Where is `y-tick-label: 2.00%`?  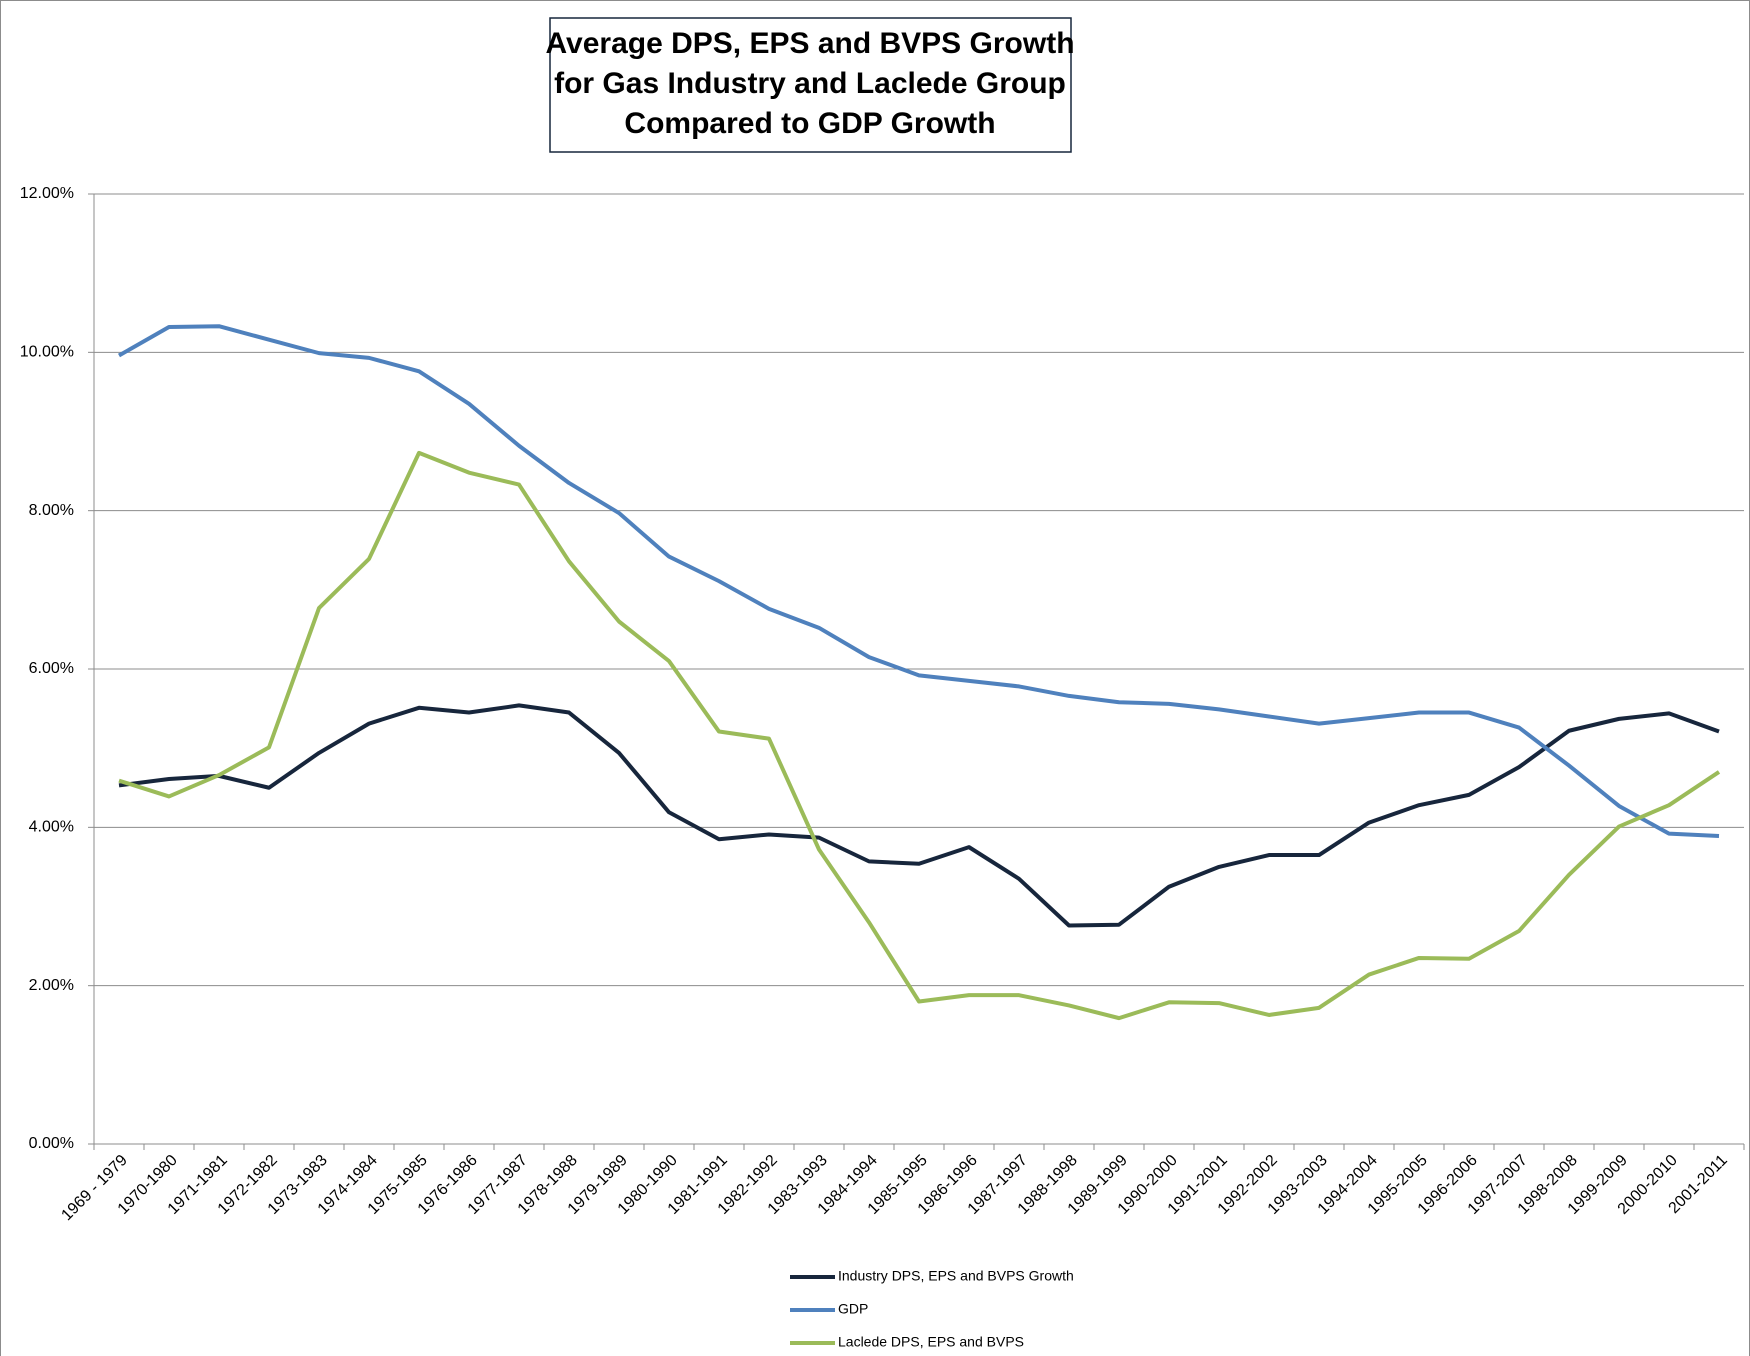
y-tick-label: 2.00% is located at coordinates (51, 985).